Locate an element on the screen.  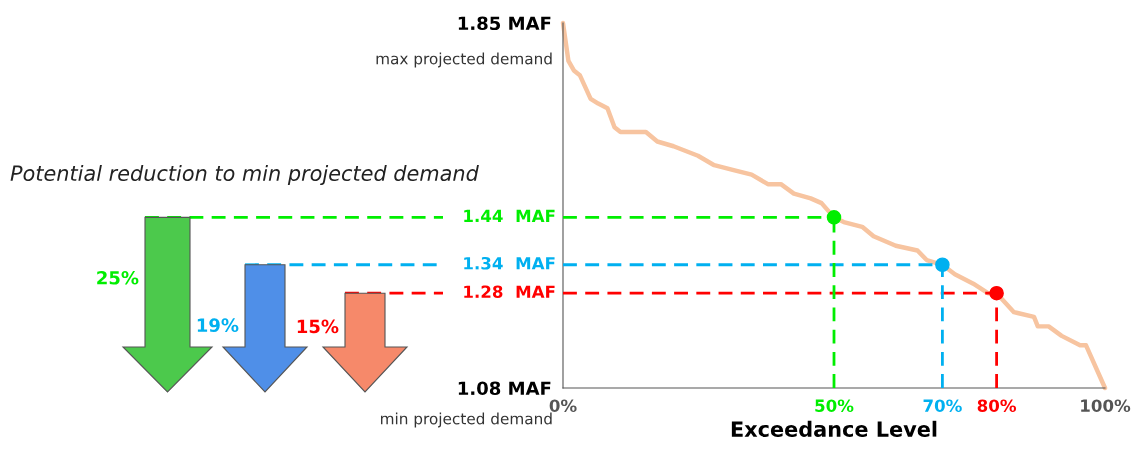
x-tick-label: 70% is located at coordinates (942, 406).